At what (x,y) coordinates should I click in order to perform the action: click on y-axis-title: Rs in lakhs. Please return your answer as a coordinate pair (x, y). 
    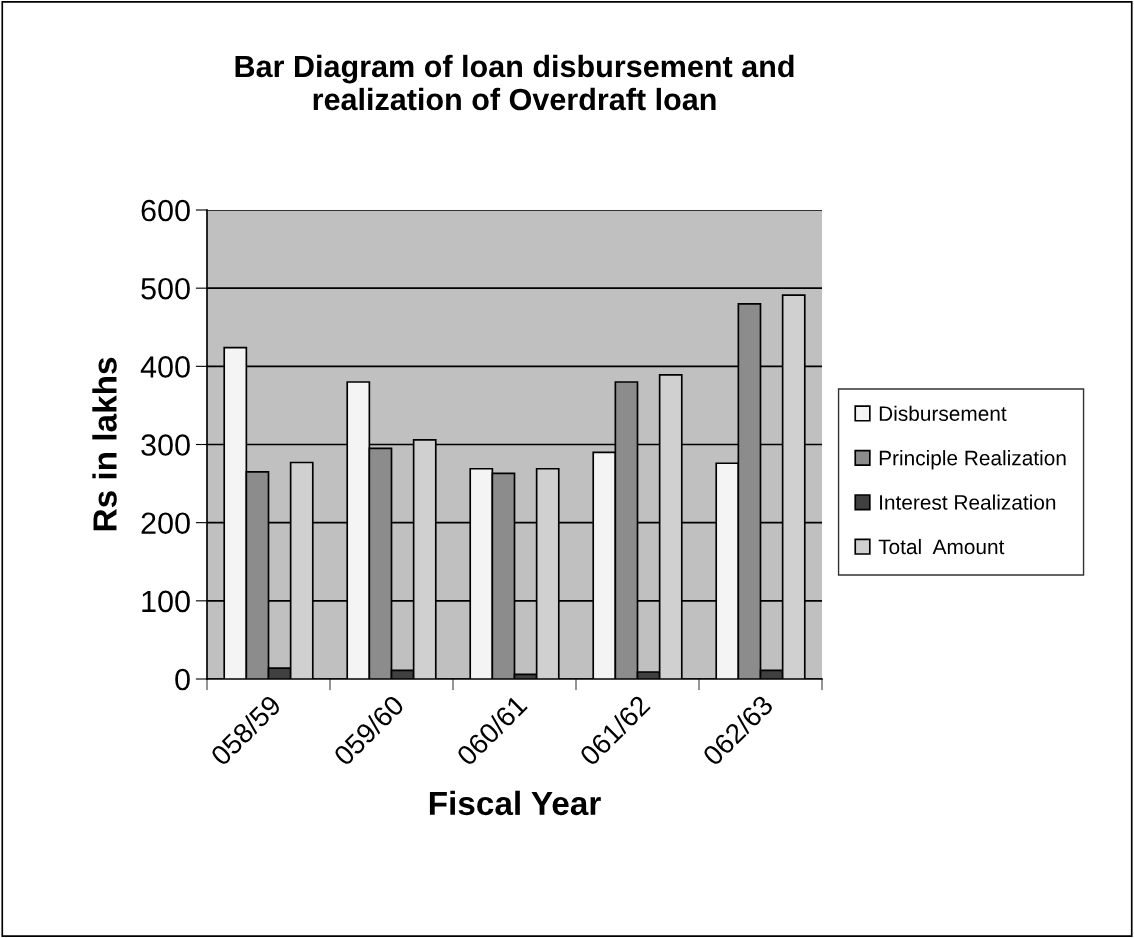
    Looking at the image, I should click on (104, 444).